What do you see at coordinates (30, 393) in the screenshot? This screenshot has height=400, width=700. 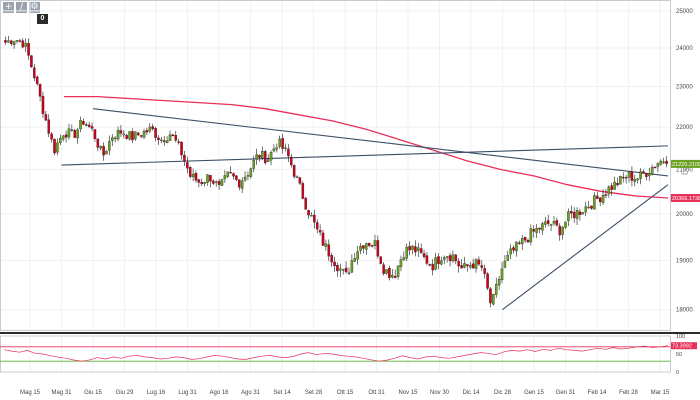 I see `date-tick-label: Mag 15` at bounding box center [30, 393].